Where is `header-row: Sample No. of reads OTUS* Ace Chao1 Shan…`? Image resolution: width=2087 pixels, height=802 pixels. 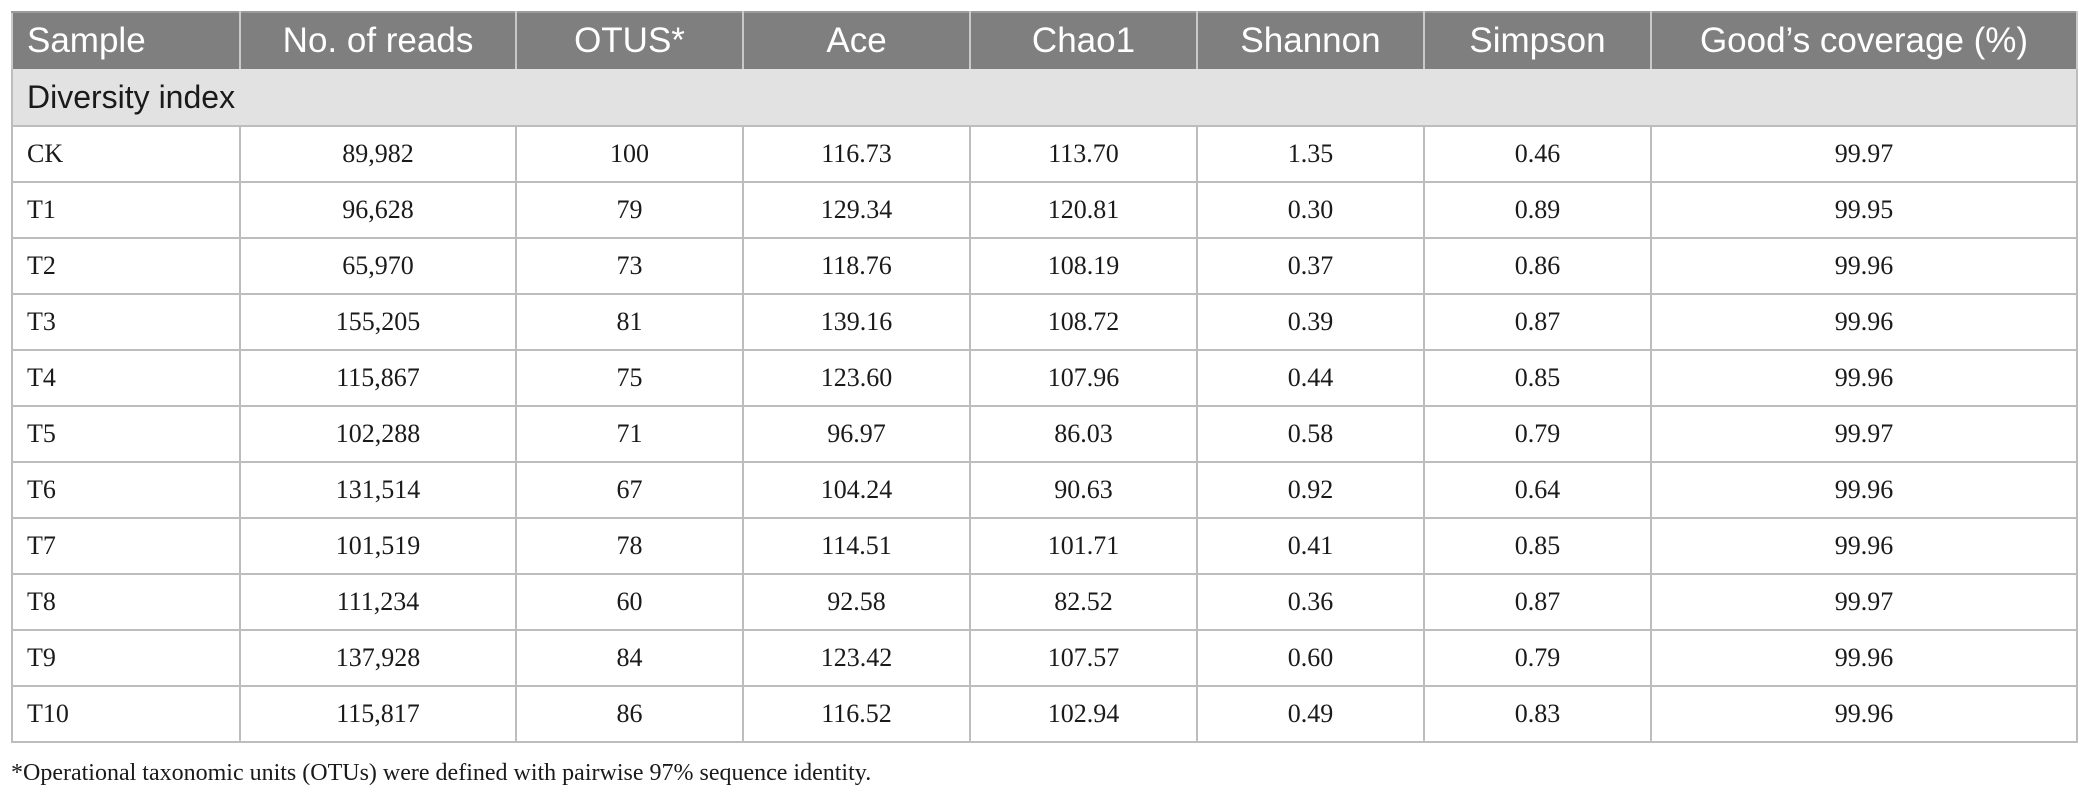
header-row: Sample No. of reads OTUS* Ace Chao1 Shan… is located at coordinates (1044, 40).